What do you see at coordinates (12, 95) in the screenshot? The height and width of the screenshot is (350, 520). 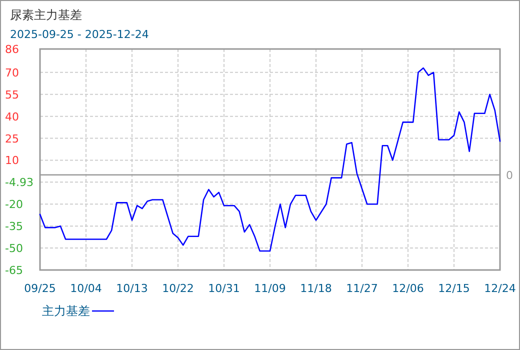 I see `y-tick-label: 55` at bounding box center [12, 95].